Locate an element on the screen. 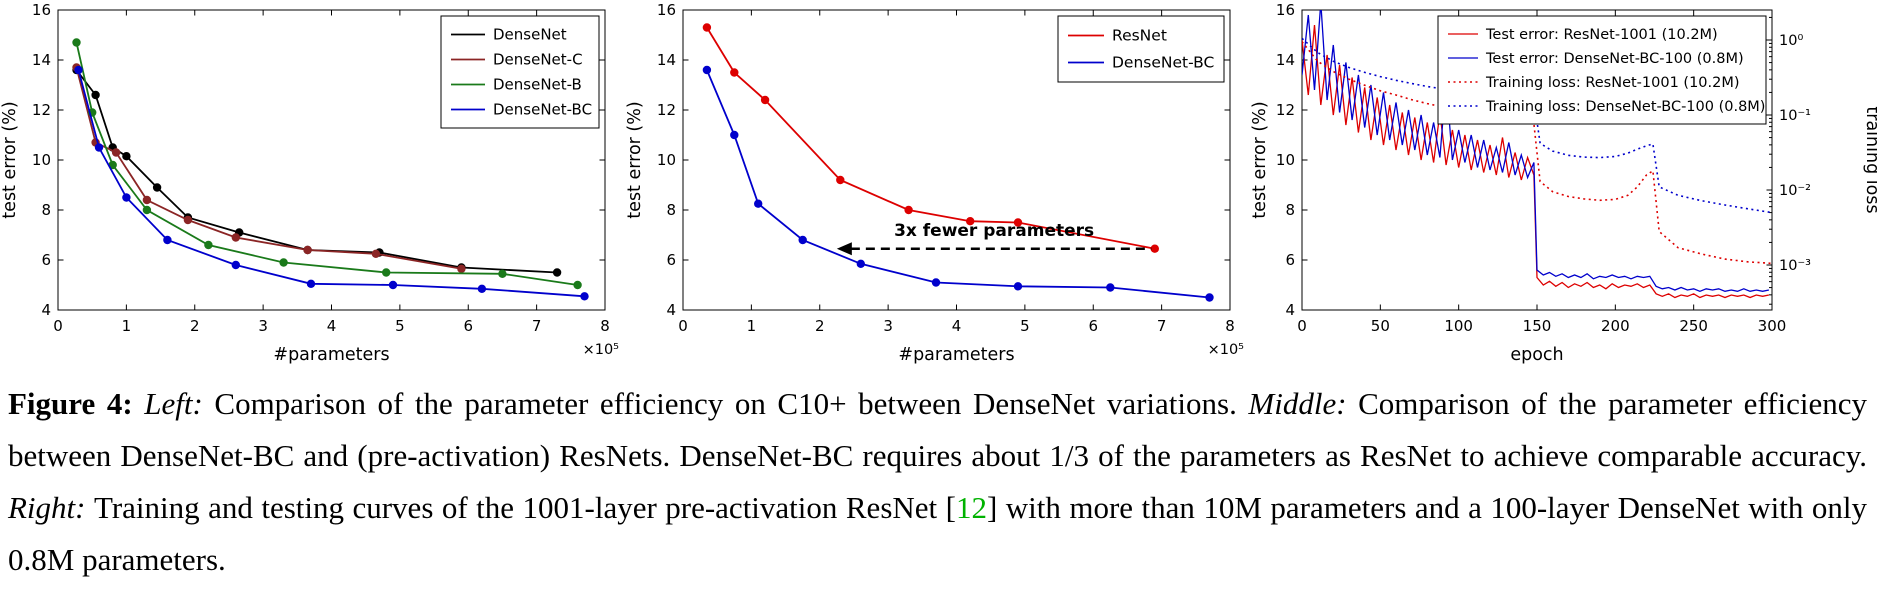  legend-label: DenseNet-C is located at coordinates (538, 60).